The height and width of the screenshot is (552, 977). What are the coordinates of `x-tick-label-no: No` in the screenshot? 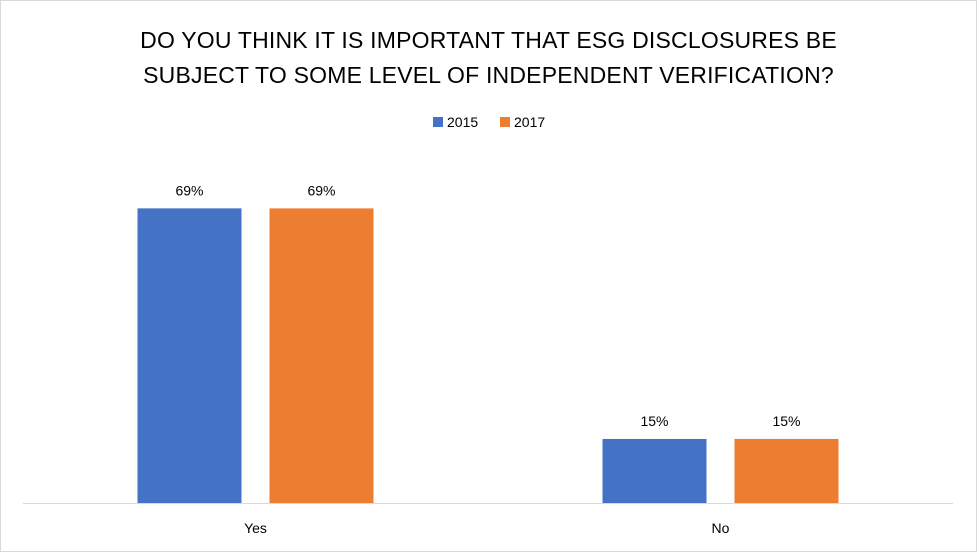 It's located at (721, 528).